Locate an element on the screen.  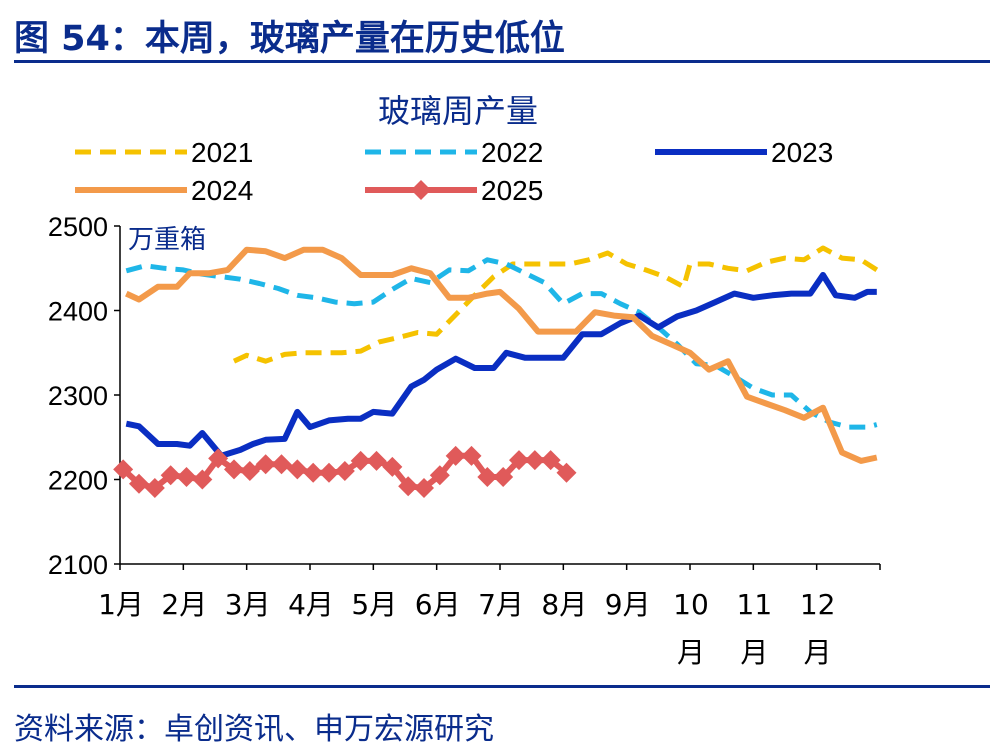
x-tick-label: 3月 is located at coordinates (248, 604).